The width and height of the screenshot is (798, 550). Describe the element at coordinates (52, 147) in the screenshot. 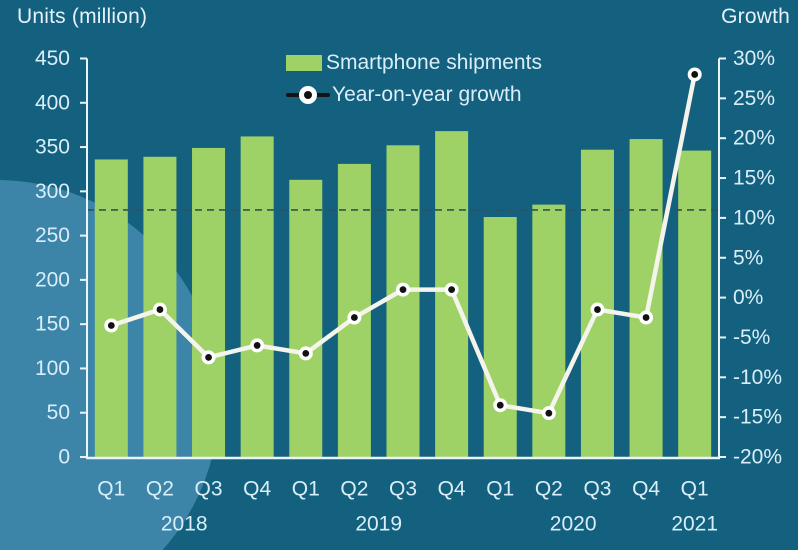

I see `left-tick-label: 350` at that location.